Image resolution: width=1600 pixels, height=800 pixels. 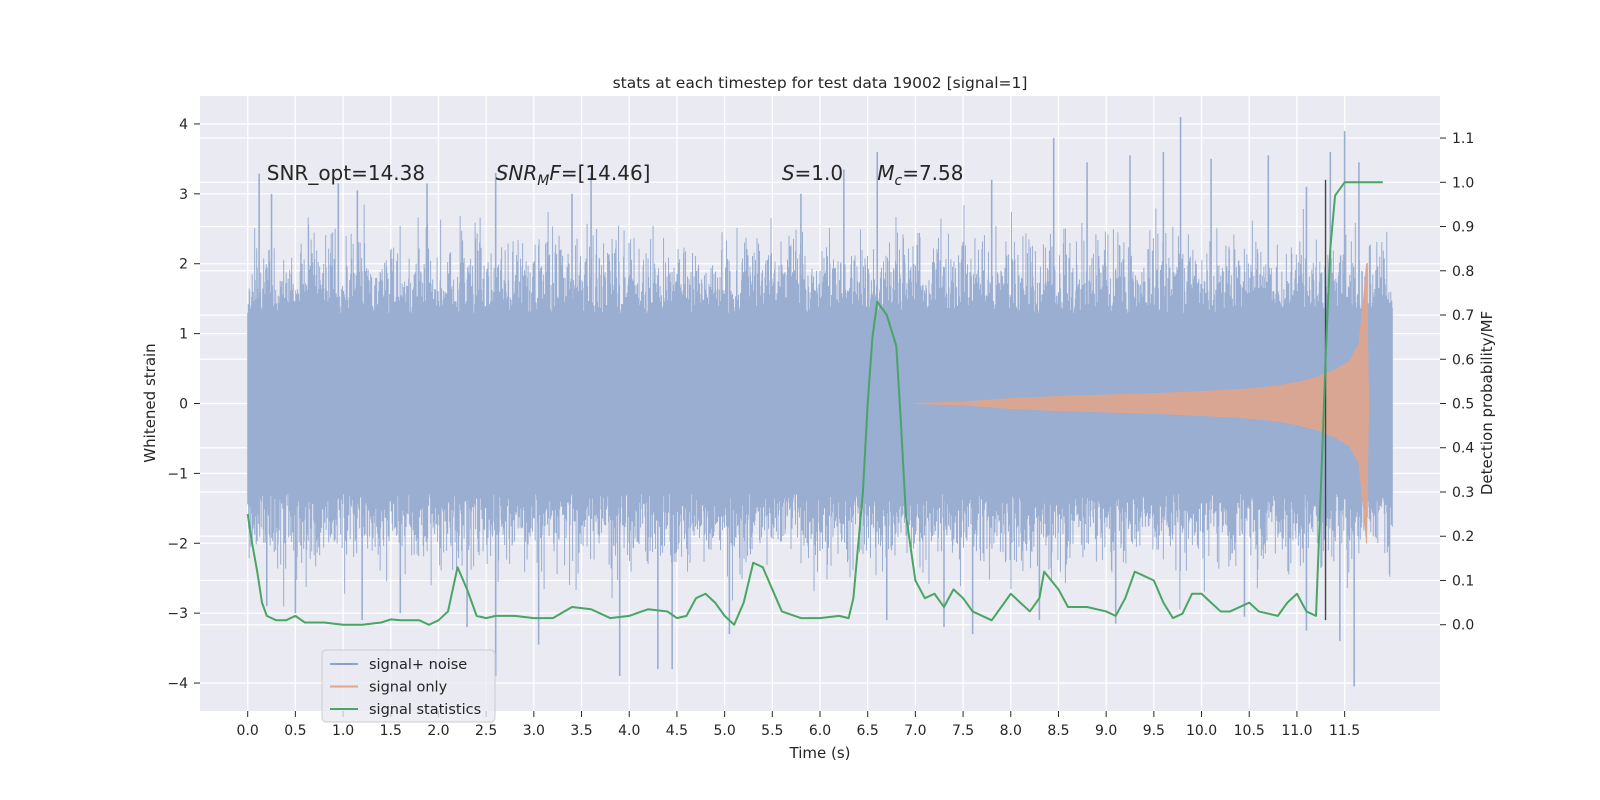 I want to click on legend-box, so click(x=408, y=686).